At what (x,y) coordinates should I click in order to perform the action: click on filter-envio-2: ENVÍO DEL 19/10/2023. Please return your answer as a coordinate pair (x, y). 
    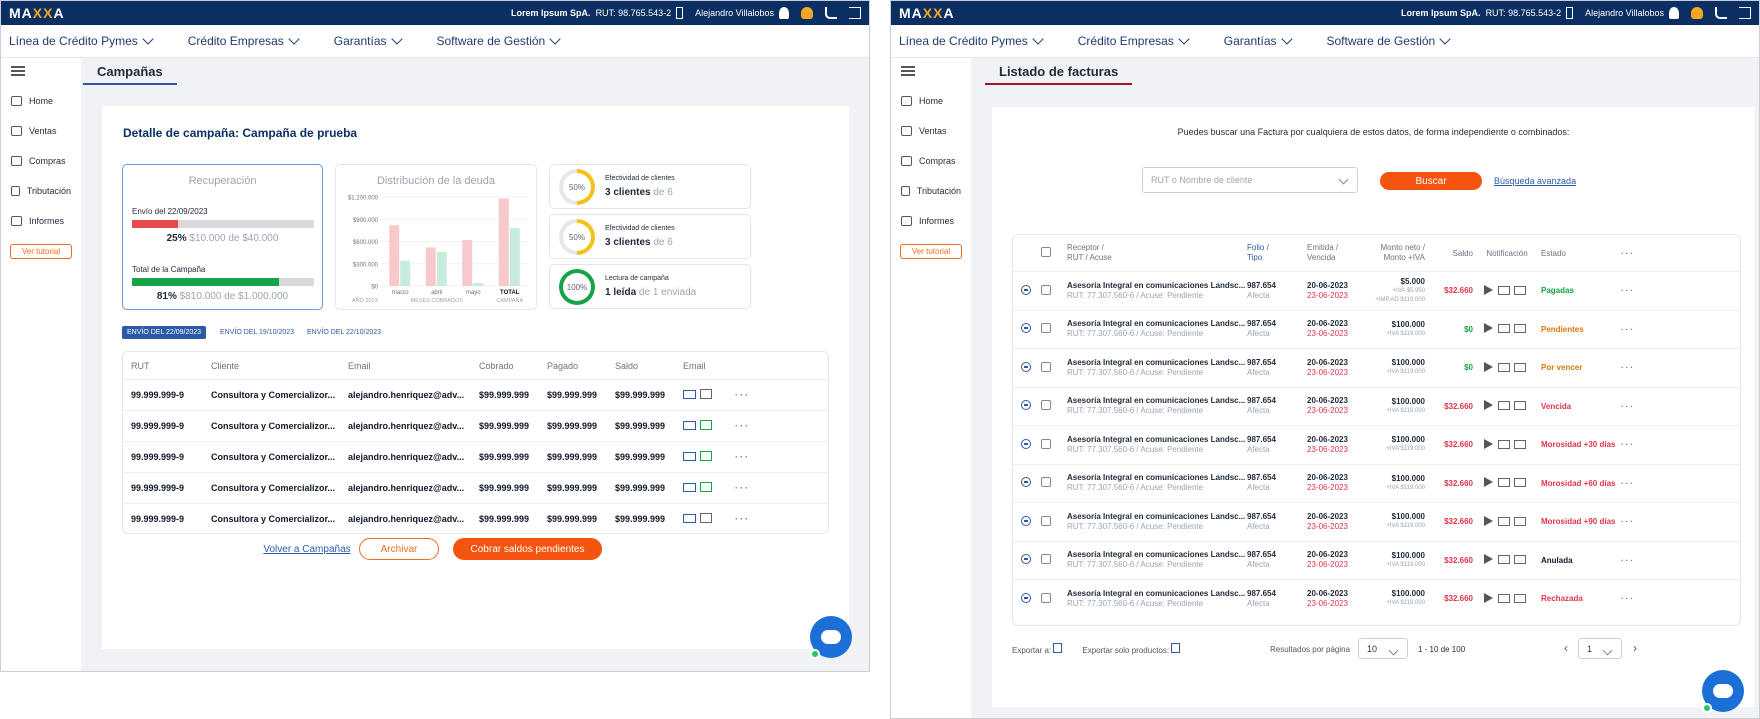
    Looking at the image, I should click on (257, 332).